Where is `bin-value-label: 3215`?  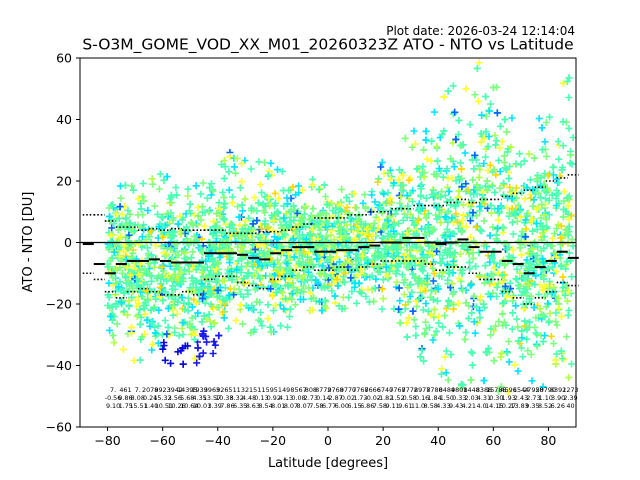 bin-value-label: 3215 is located at coordinates (249, 390).